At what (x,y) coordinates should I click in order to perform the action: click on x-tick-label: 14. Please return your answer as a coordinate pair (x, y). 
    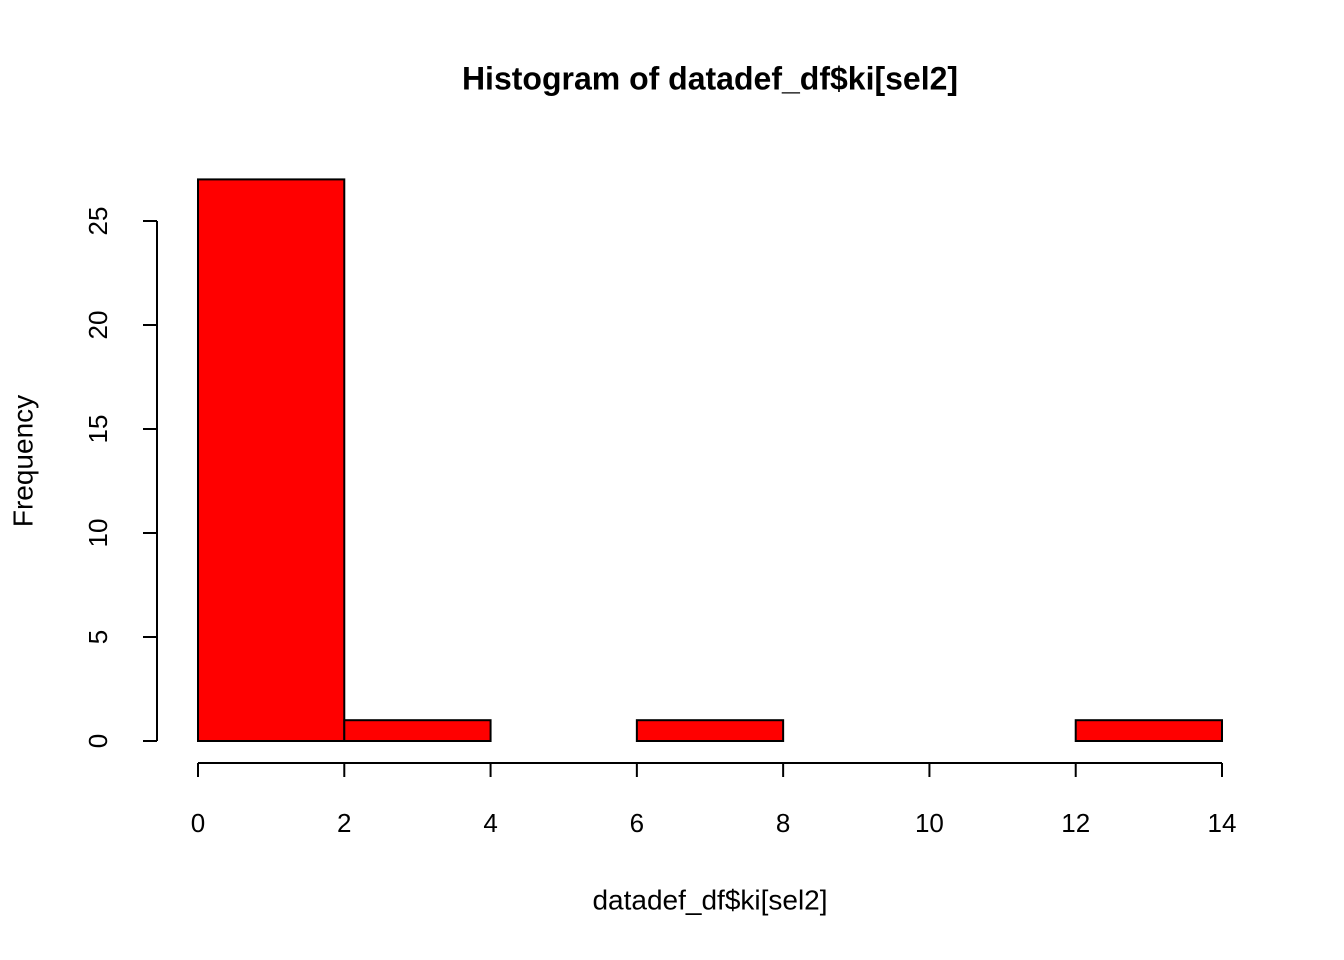
    Looking at the image, I should click on (1222, 823).